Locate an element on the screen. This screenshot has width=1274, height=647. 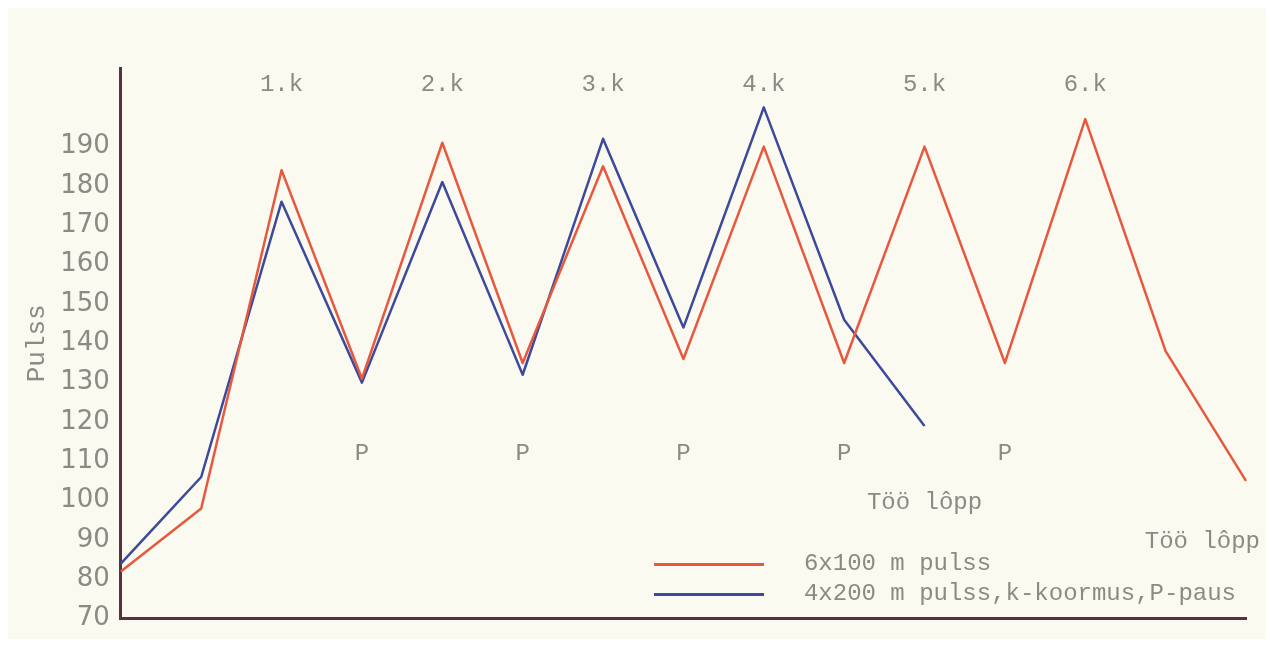
y-tick-label: 120 is located at coordinates (85, 419).